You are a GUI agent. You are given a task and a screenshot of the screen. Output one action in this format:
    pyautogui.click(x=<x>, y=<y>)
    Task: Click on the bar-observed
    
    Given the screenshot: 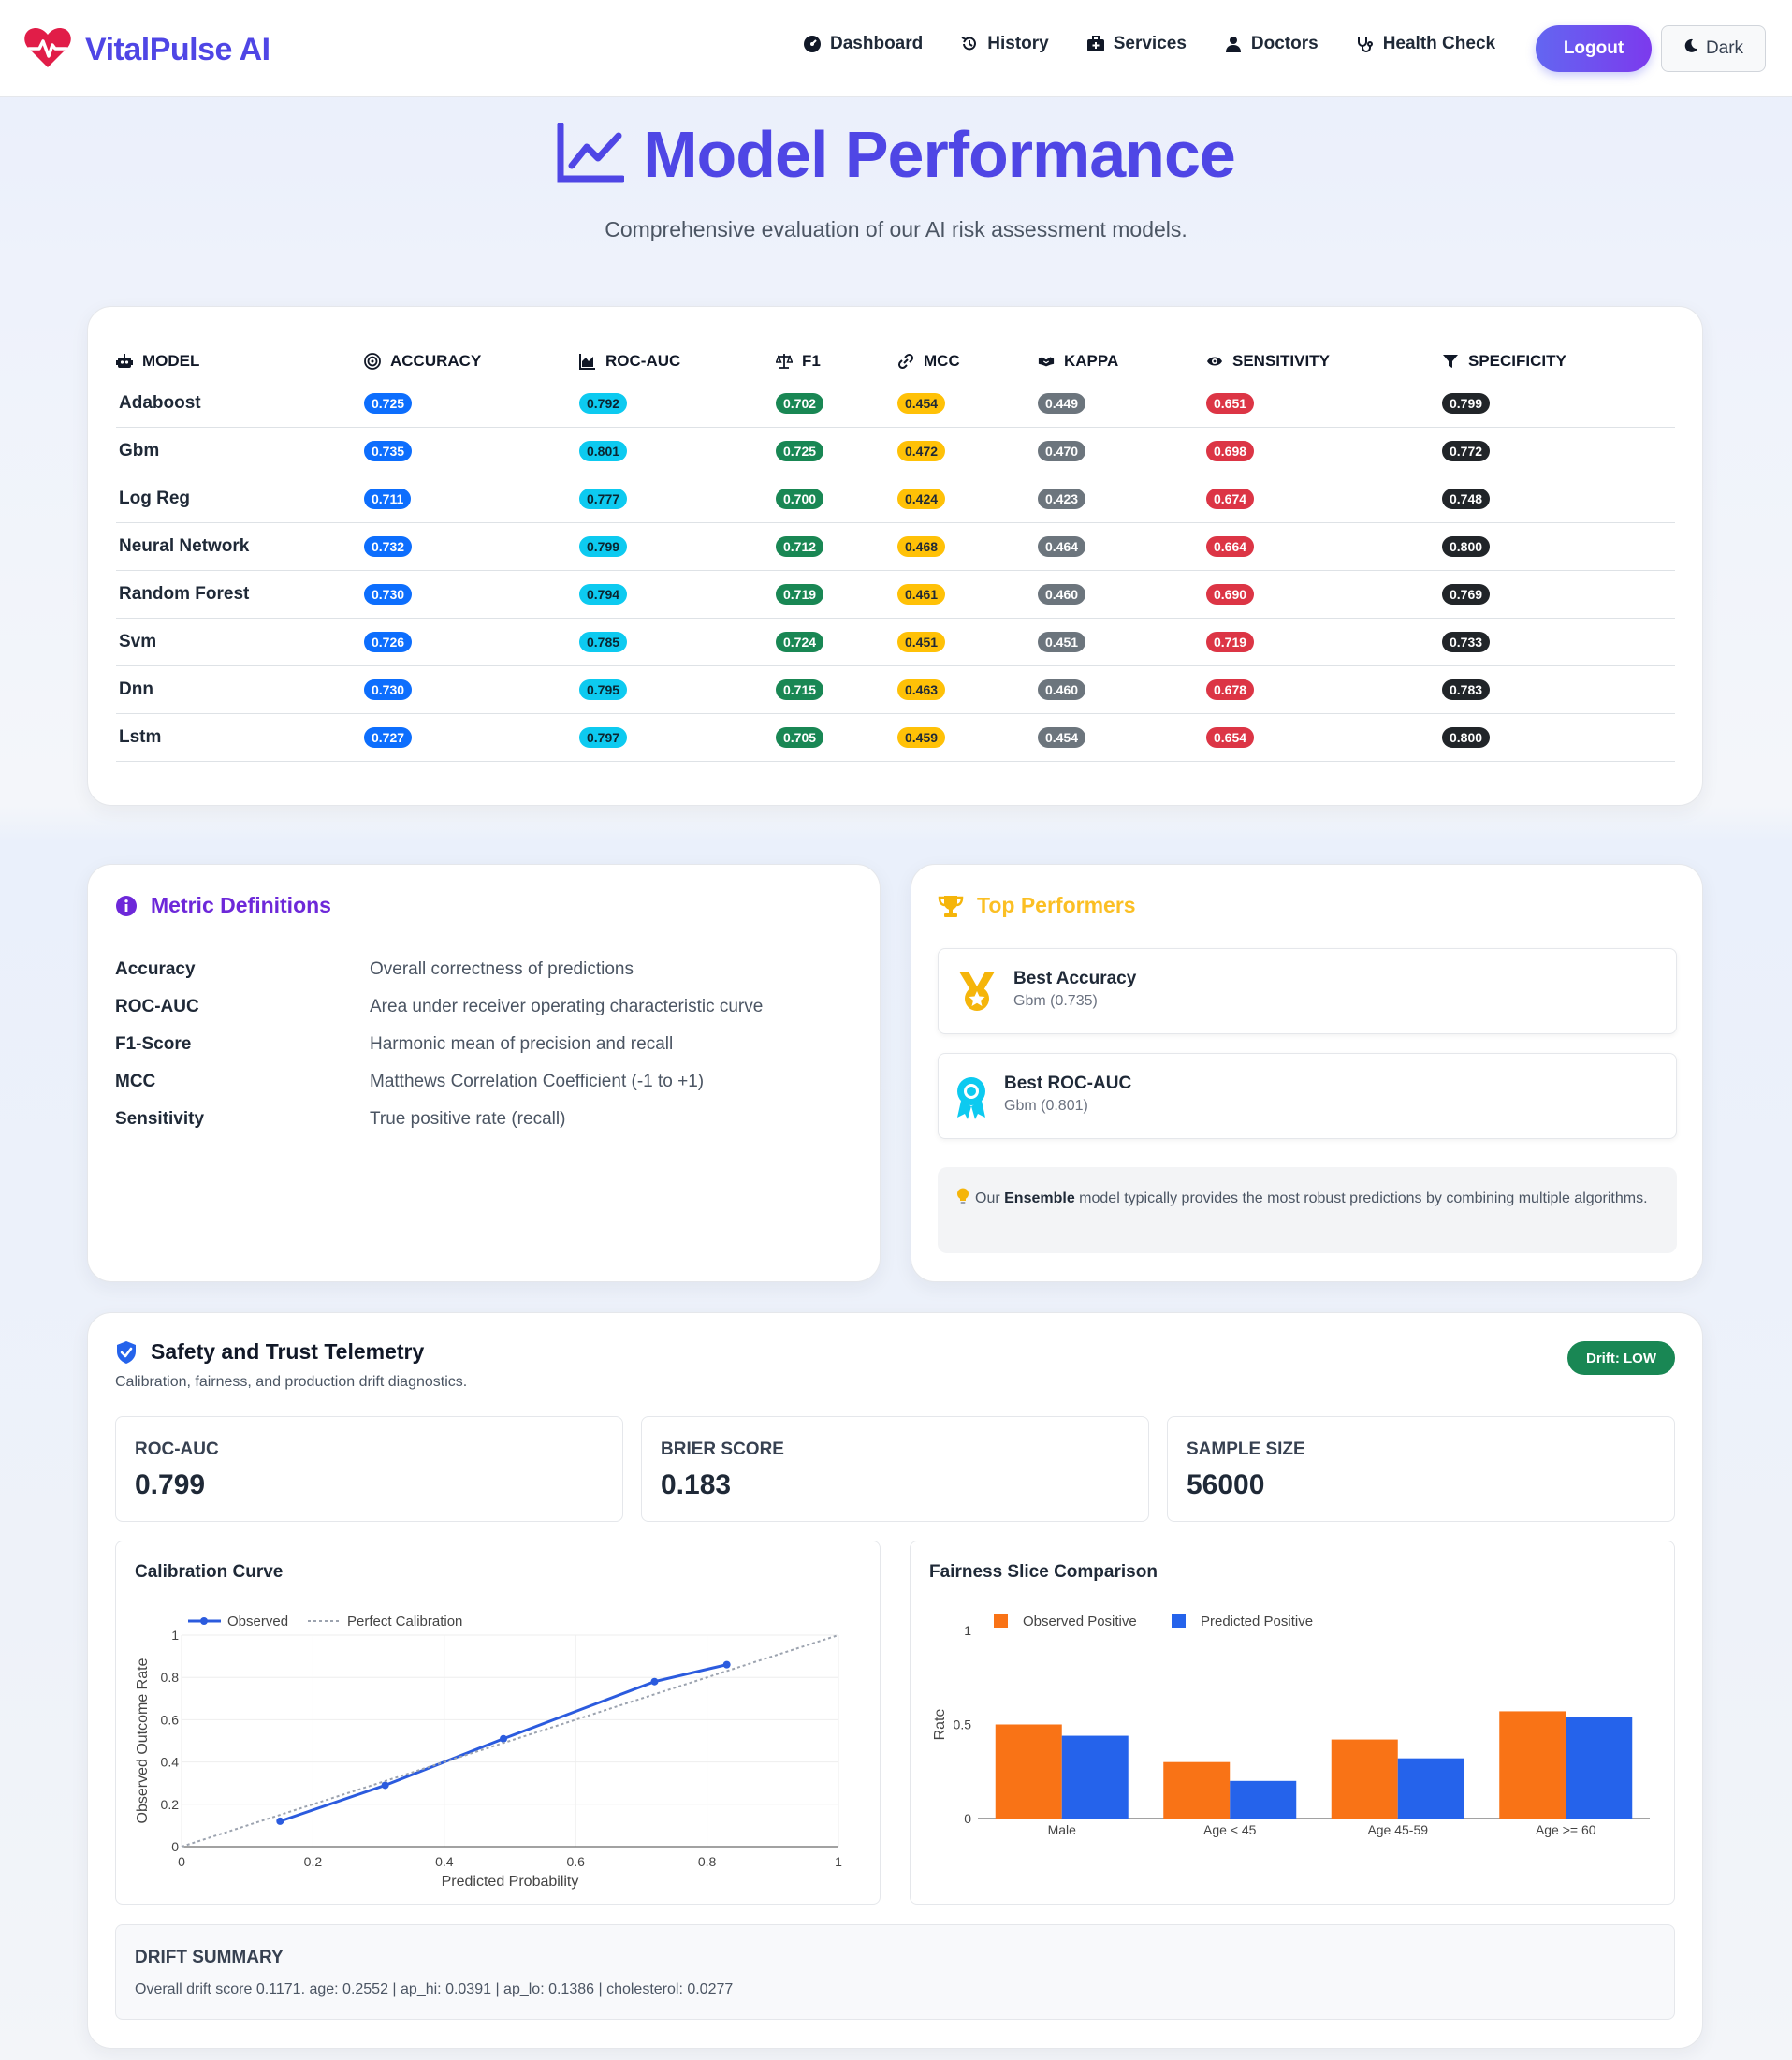 What is the action you would take?
    pyautogui.click(x=1364, y=1779)
    